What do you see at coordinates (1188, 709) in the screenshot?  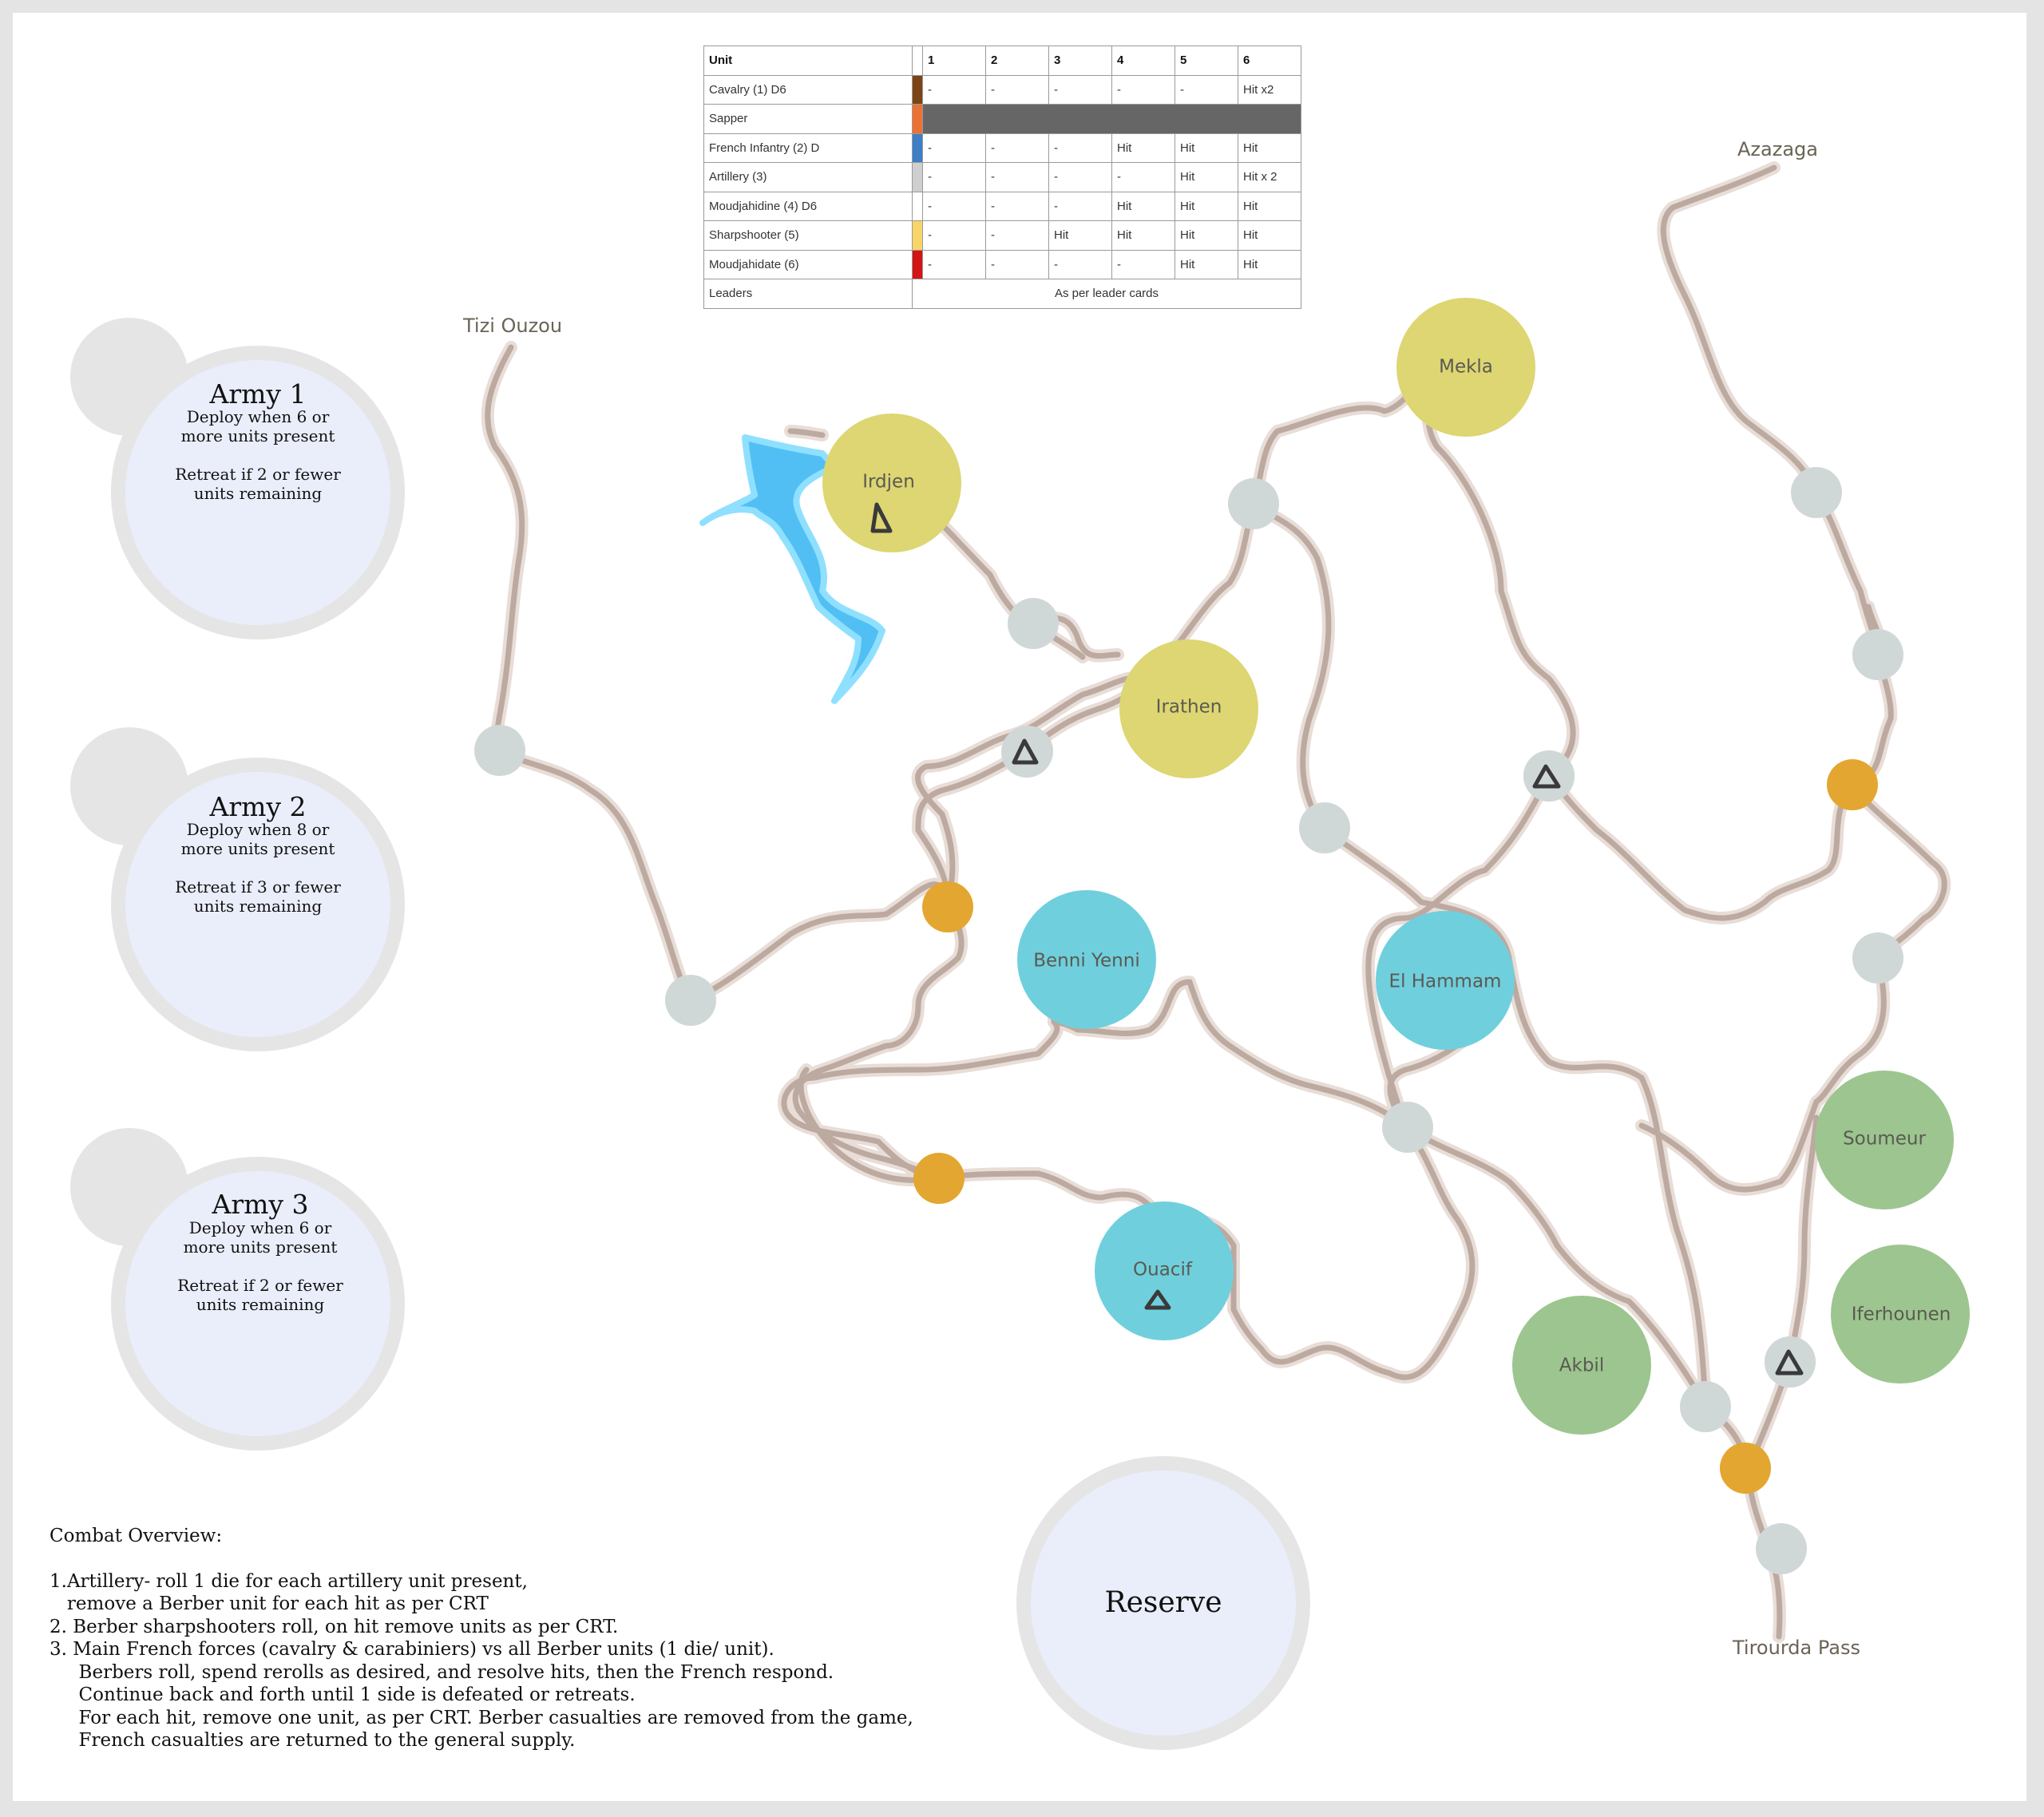 I see `town-irathen: Irathen` at bounding box center [1188, 709].